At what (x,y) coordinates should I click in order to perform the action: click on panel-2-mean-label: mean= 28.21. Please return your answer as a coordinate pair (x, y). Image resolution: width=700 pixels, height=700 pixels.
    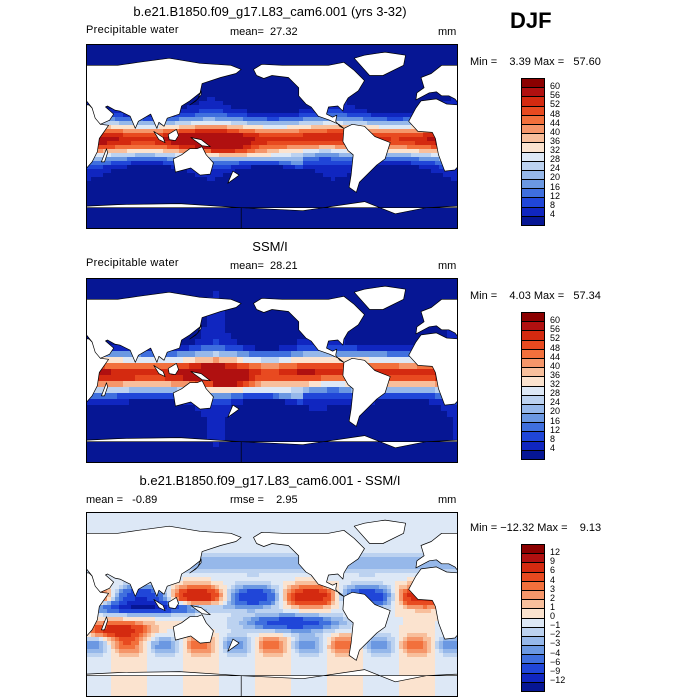
    Looking at the image, I should click on (264, 266).